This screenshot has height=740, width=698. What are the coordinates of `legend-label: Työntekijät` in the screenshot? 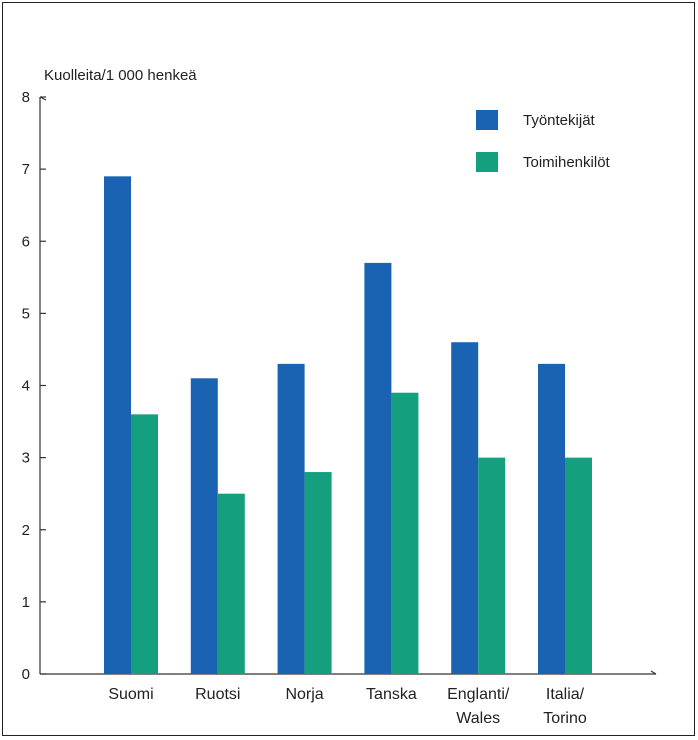 It's located at (559, 120).